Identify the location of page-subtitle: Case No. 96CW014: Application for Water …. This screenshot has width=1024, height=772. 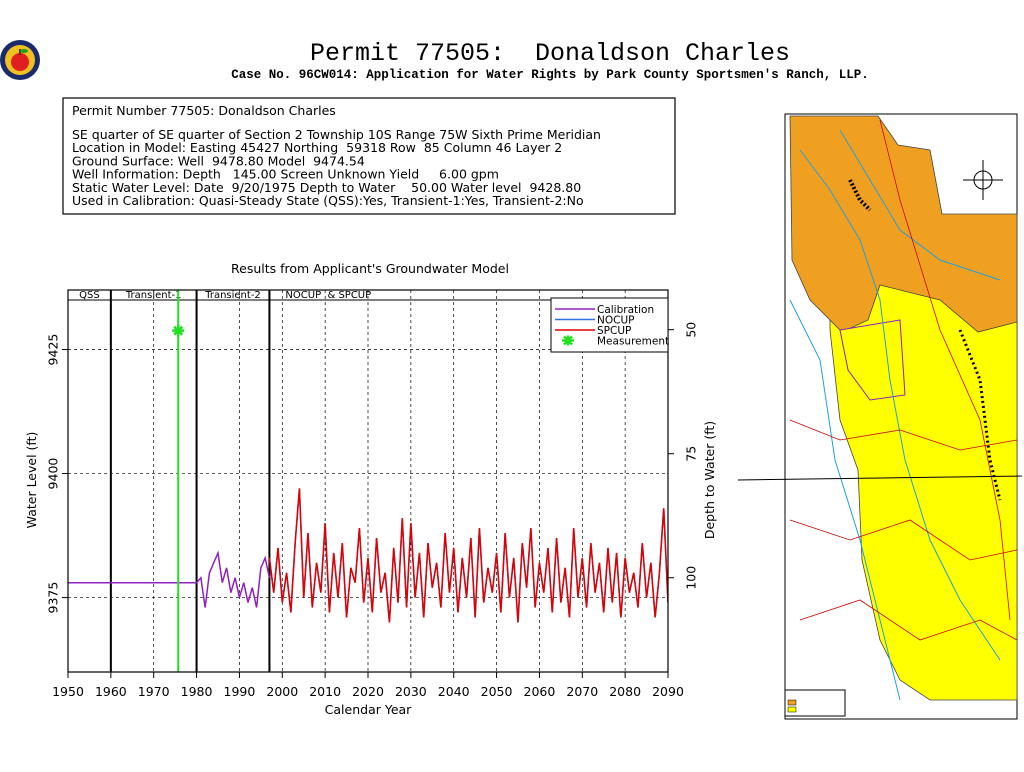
(550, 75).